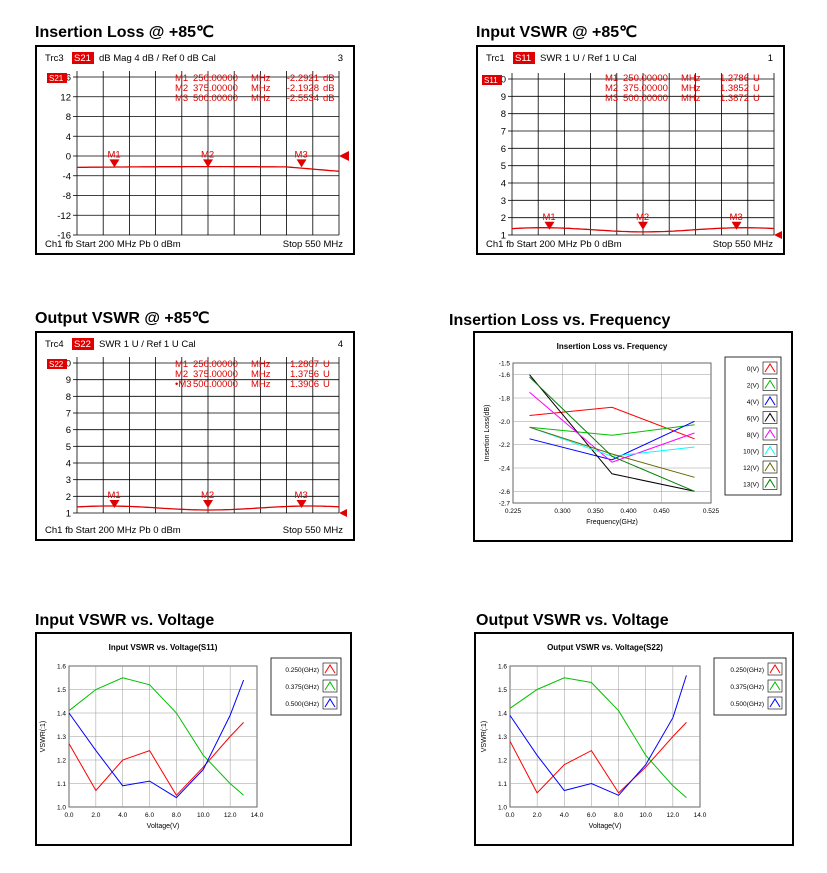  Describe the element at coordinates (505, 399) in the screenshot. I see `chart-y-tick-label: -1.8` at that location.